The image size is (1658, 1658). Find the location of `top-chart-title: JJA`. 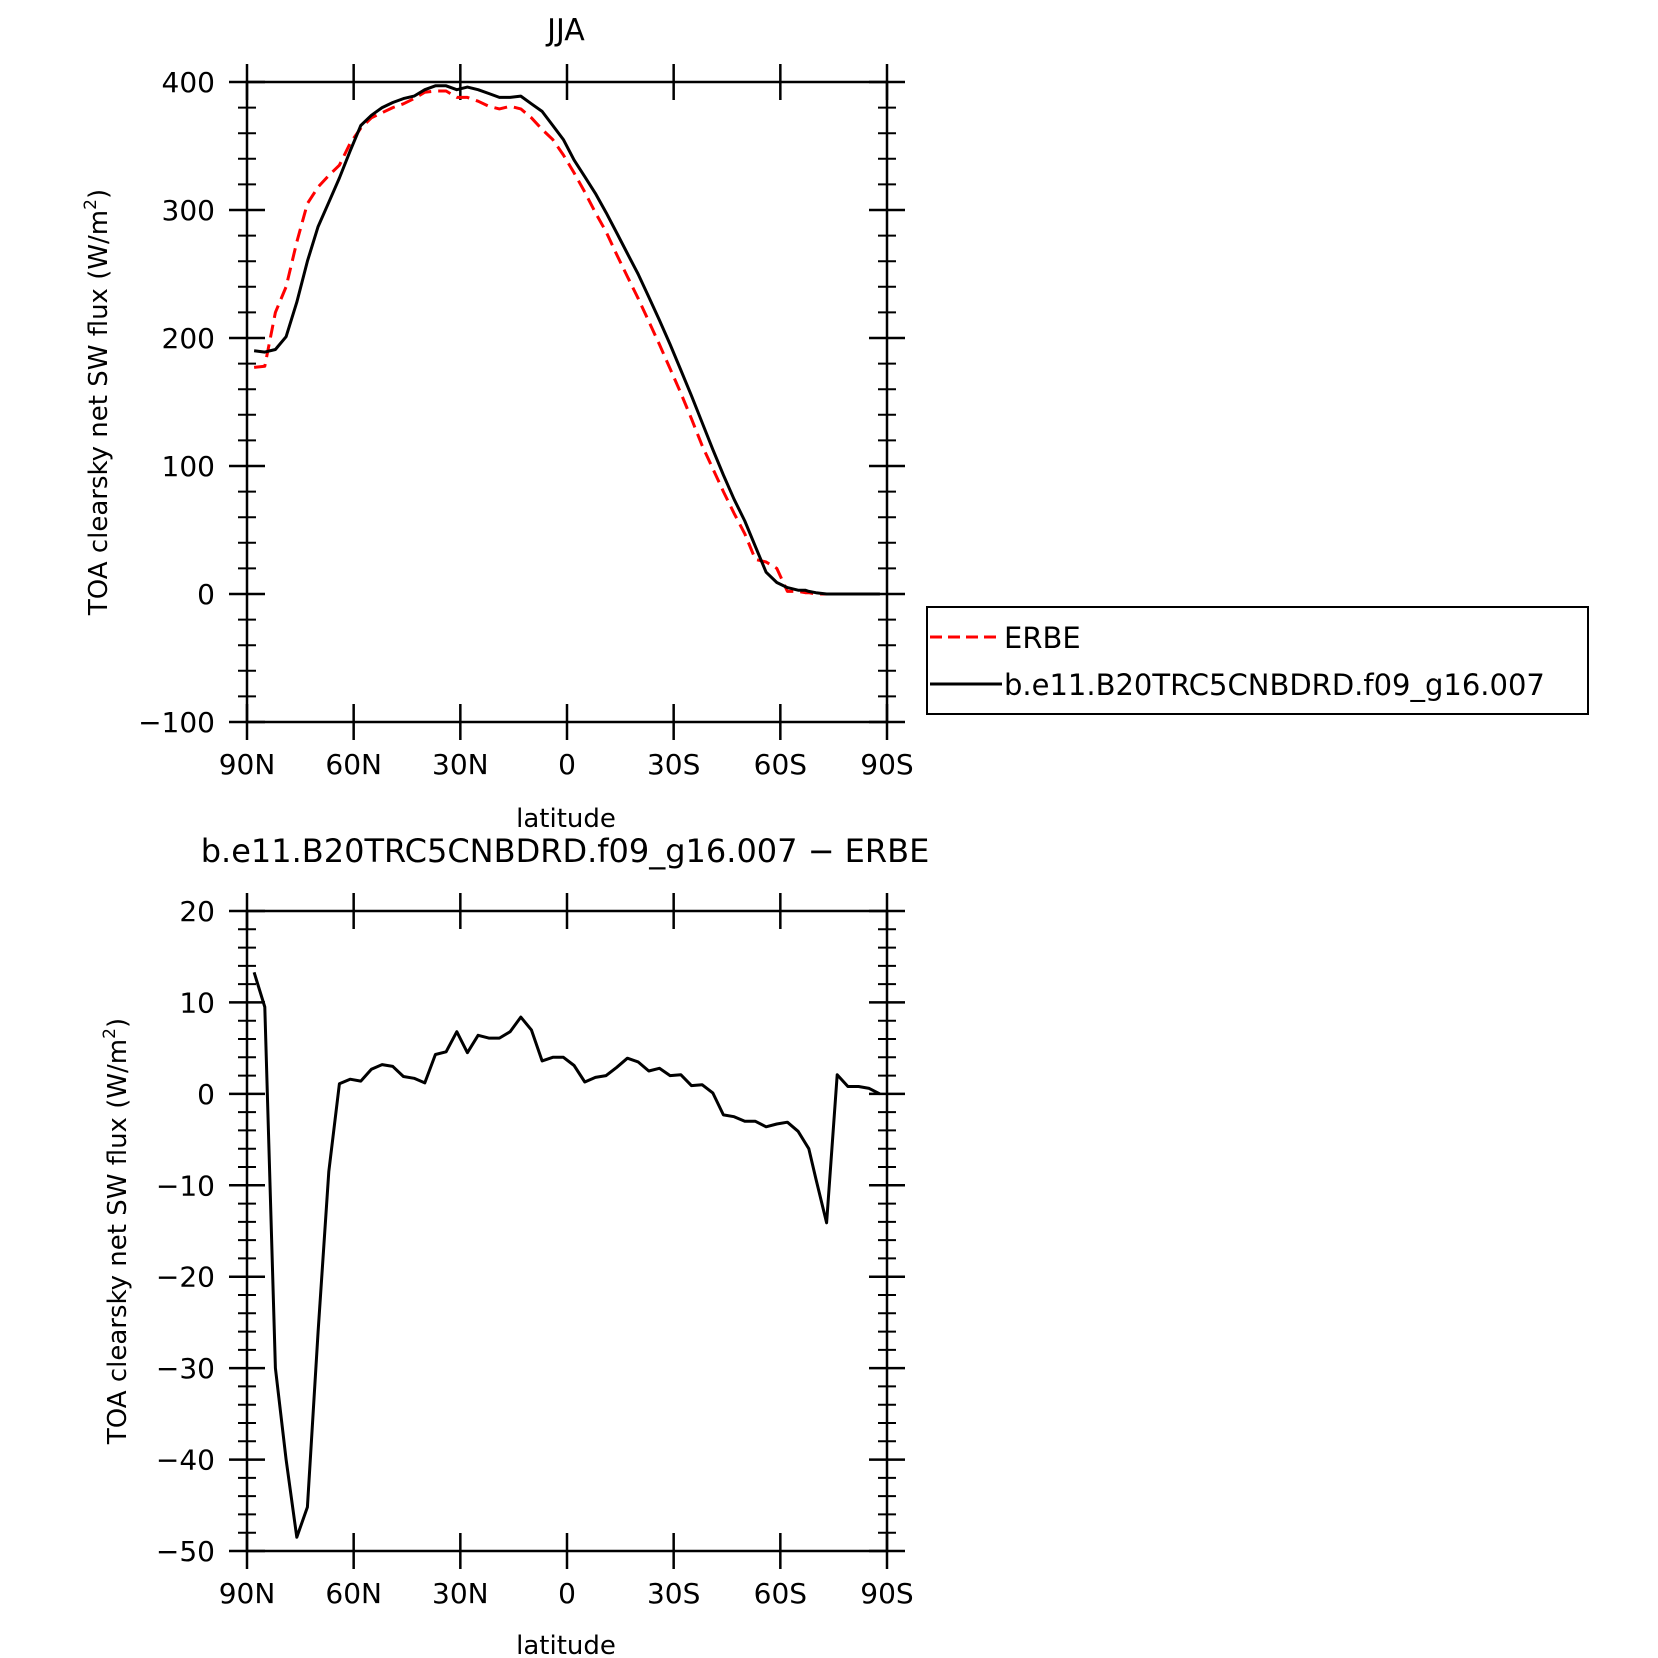

top-chart-title: JJA is located at coordinates (565, 30).